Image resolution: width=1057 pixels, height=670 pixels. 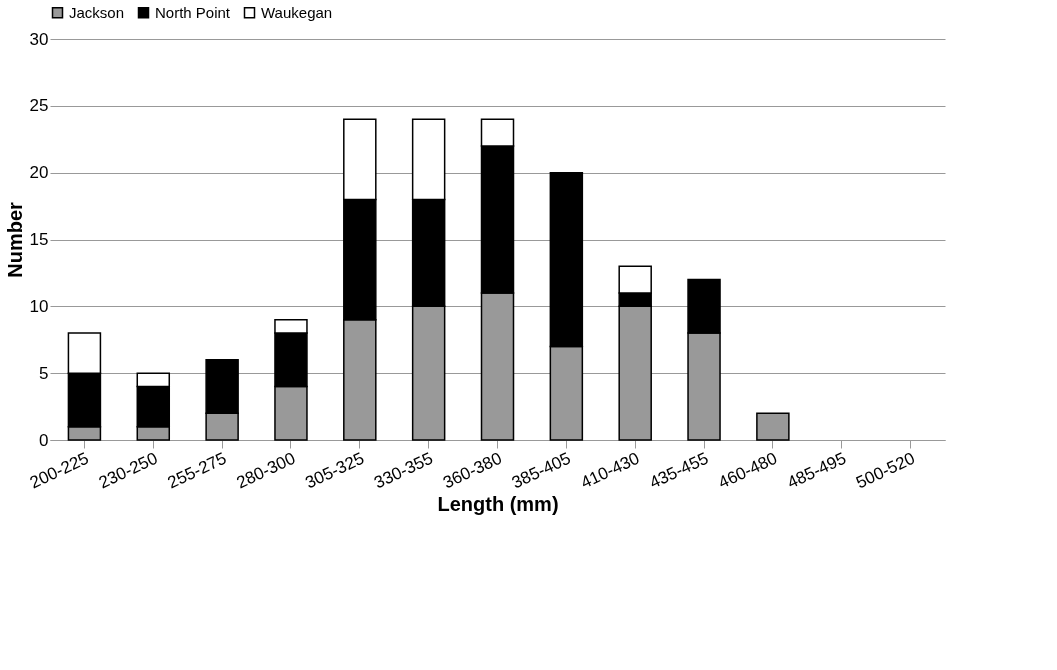 What do you see at coordinates (44, 373) in the screenshot?
I see `y-tick-label: 5` at bounding box center [44, 373].